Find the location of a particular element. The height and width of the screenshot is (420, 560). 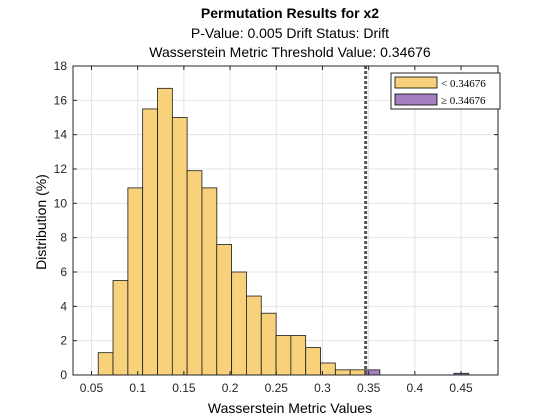

y-tick-label: 4 is located at coordinates (63, 306).